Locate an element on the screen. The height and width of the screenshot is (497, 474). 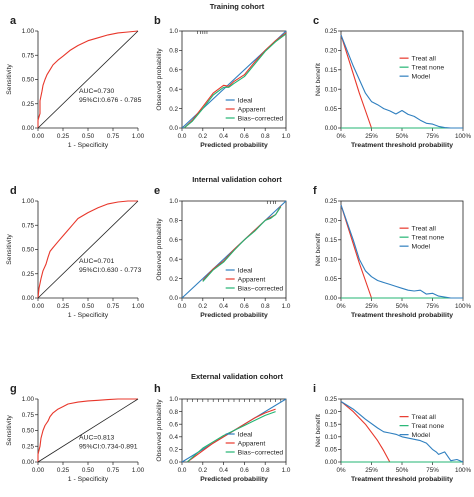
plot-frame is located at coordinates (234, 249).